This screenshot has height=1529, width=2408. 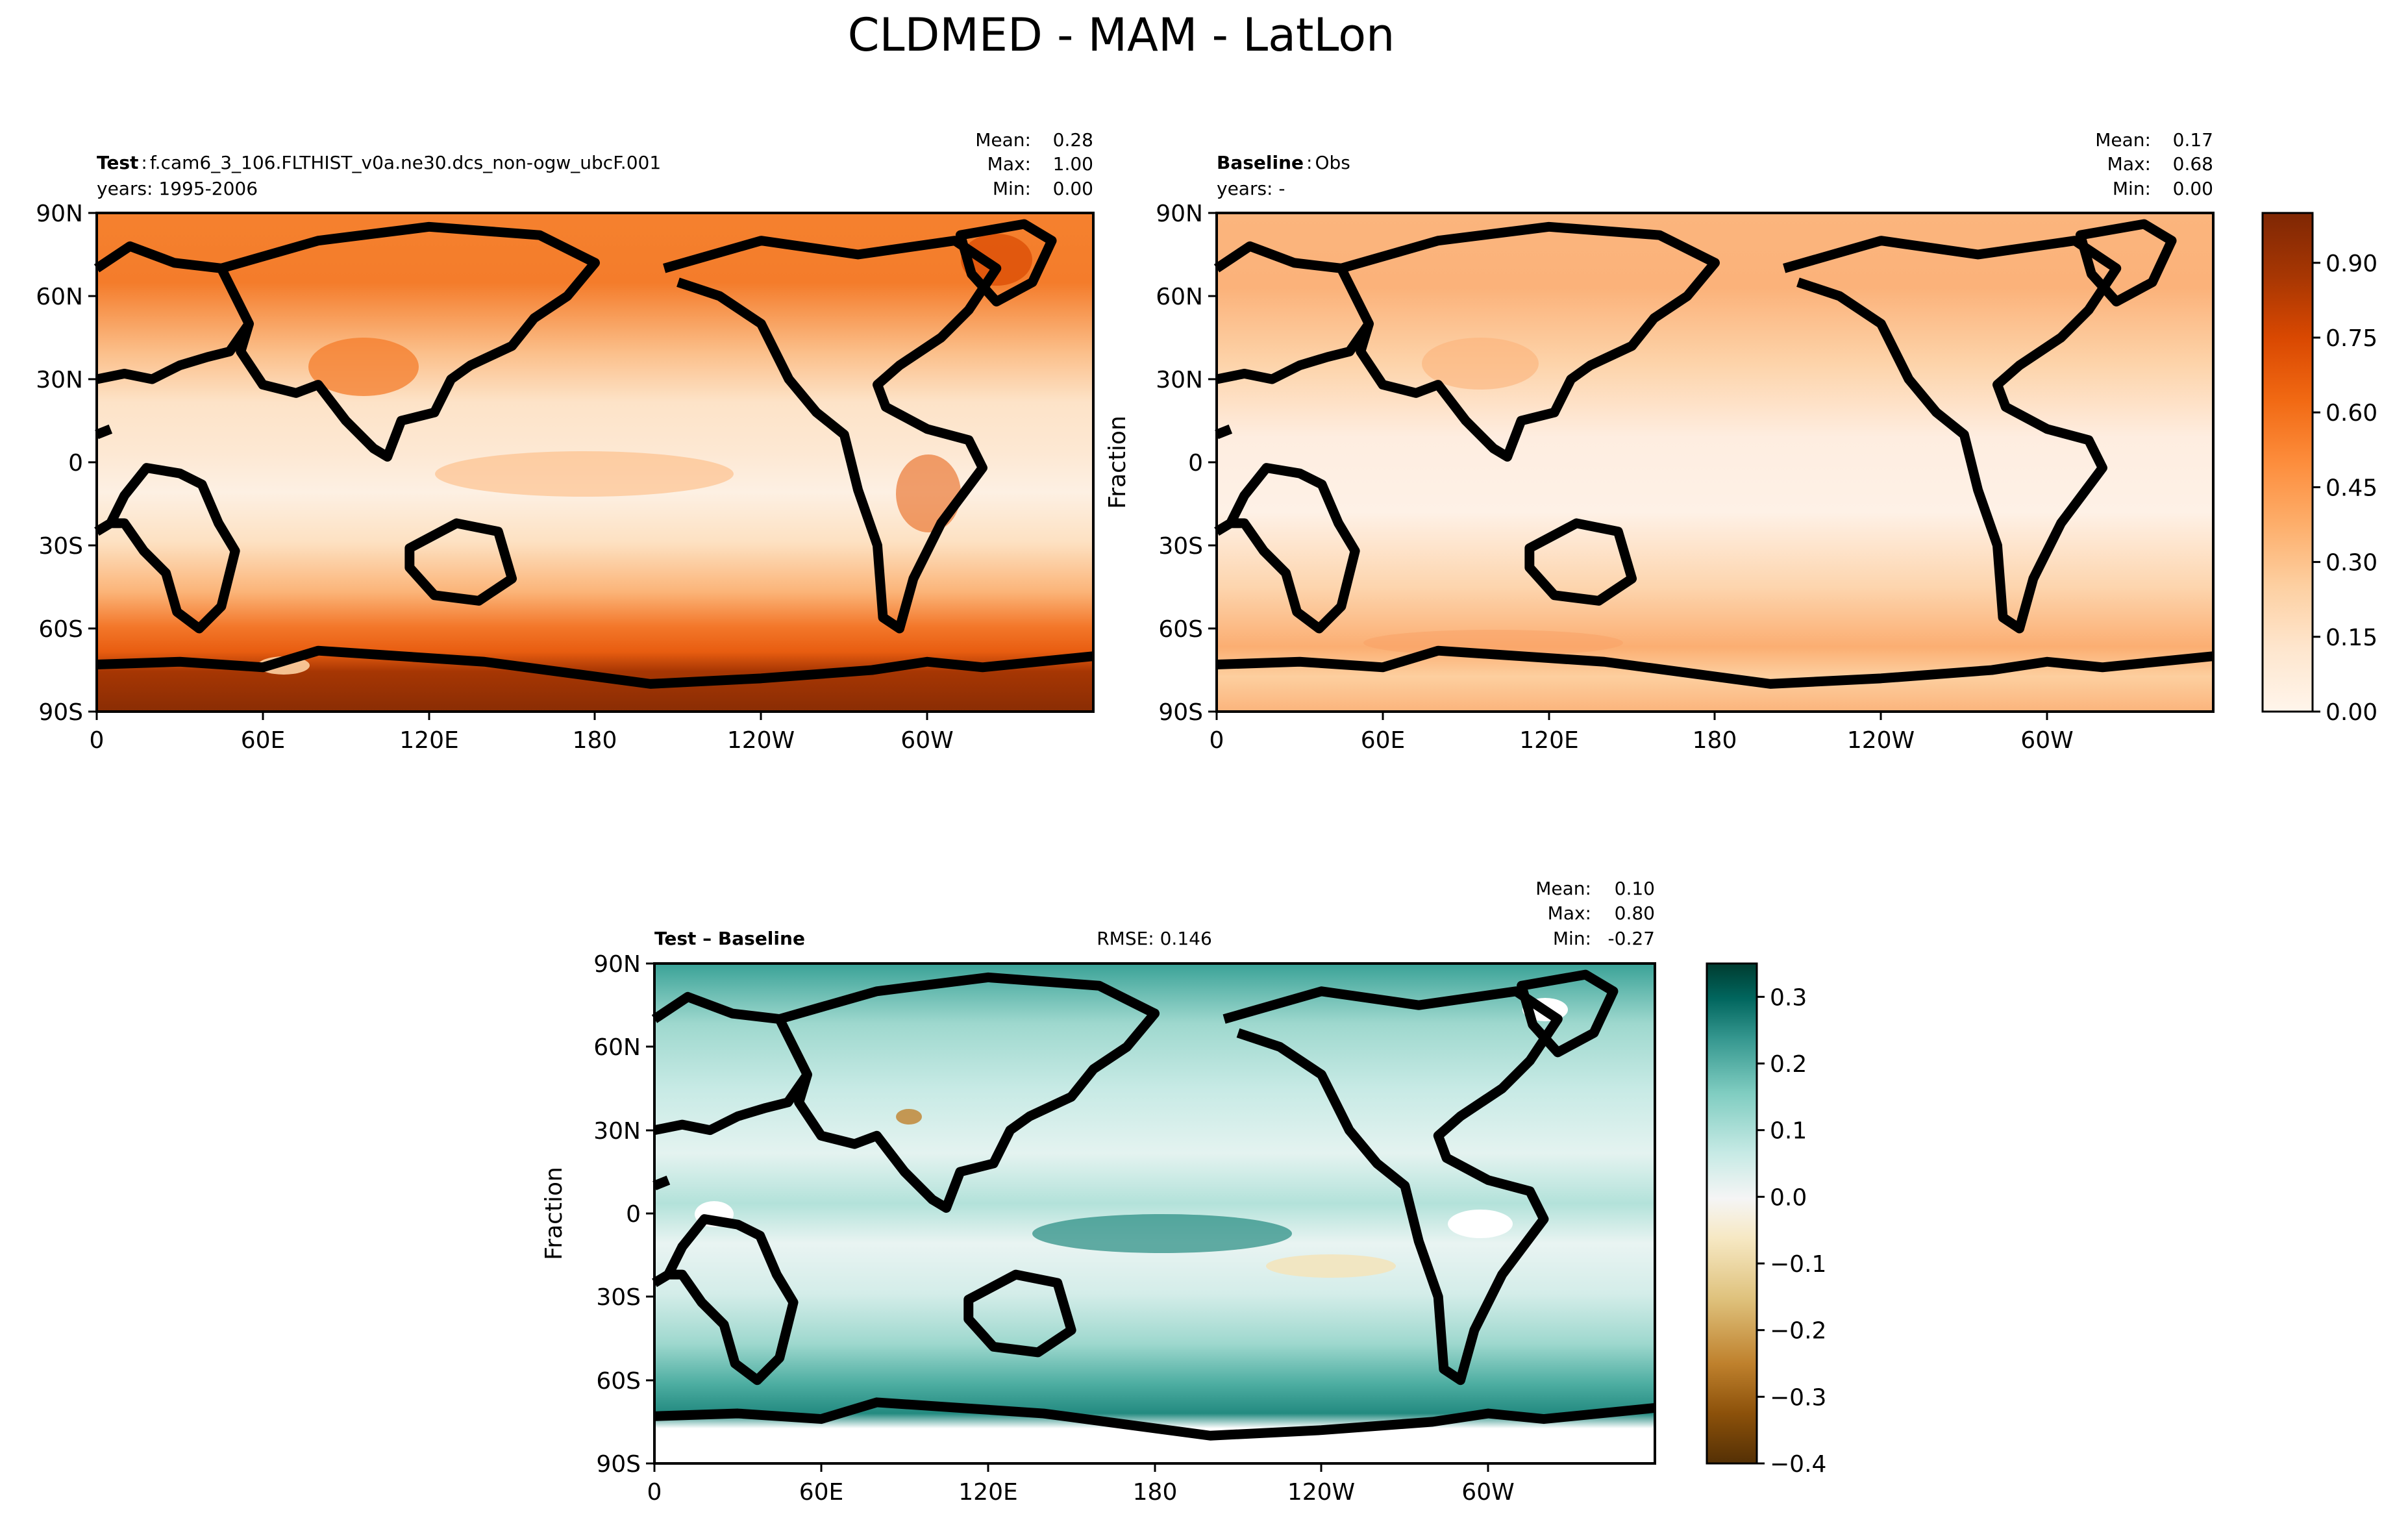 I want to click on baseline-mean-label: Mean:, so click(x=2123, y=140).